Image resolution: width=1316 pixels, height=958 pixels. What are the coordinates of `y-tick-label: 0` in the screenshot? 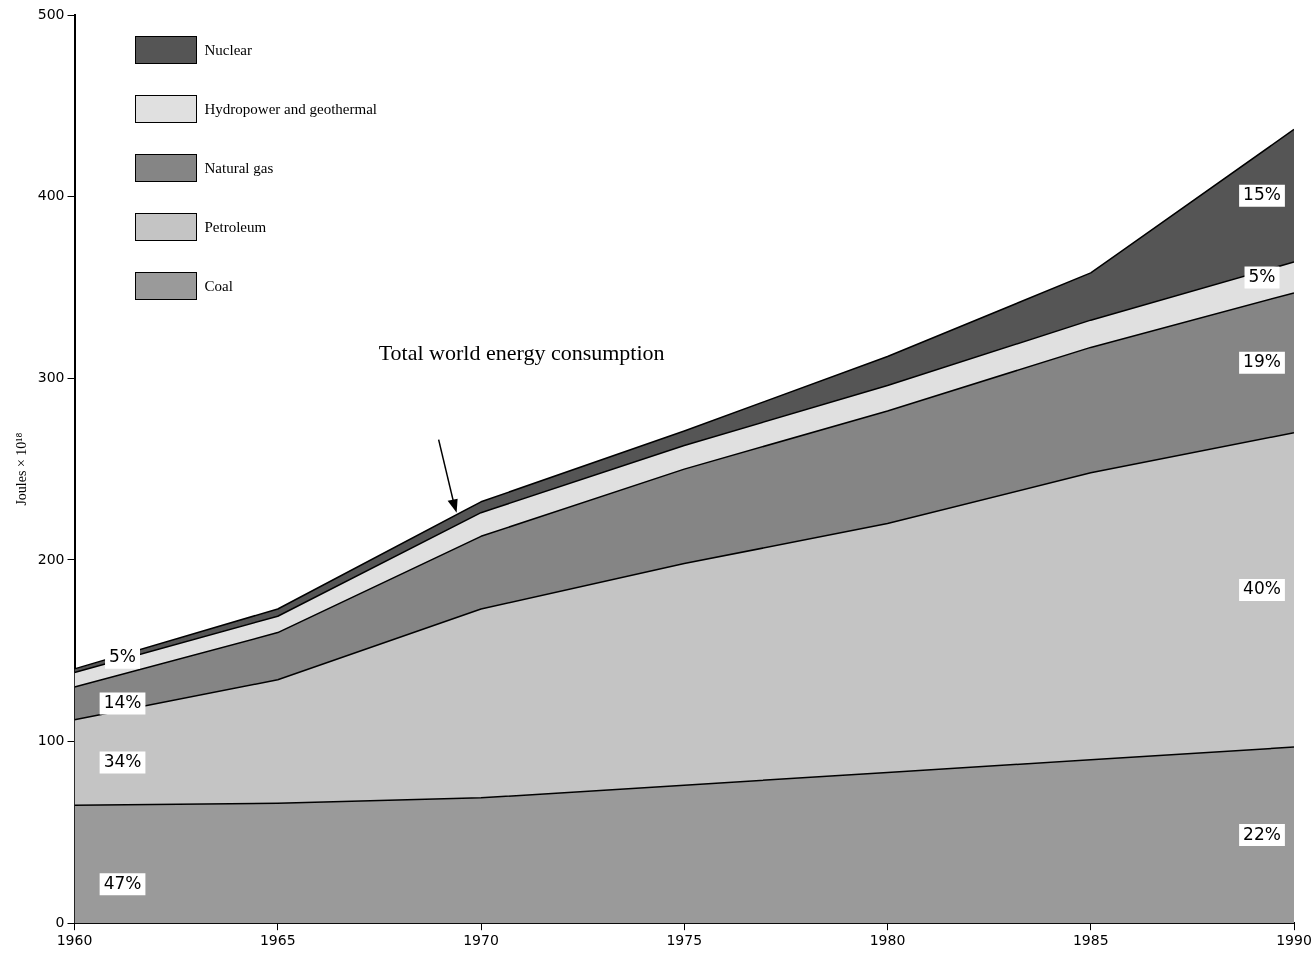 It's located at (60, 921).